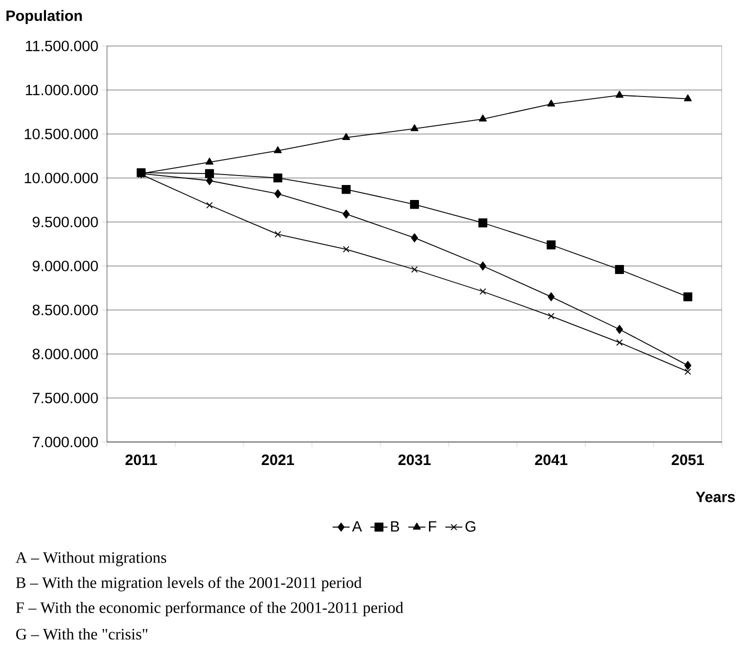 The height and width of the screenshot is (649, 740). Describe the element at coordinates (65, 398) in the screenshot. I see `y-tick-label: 7.500.000` at that location.